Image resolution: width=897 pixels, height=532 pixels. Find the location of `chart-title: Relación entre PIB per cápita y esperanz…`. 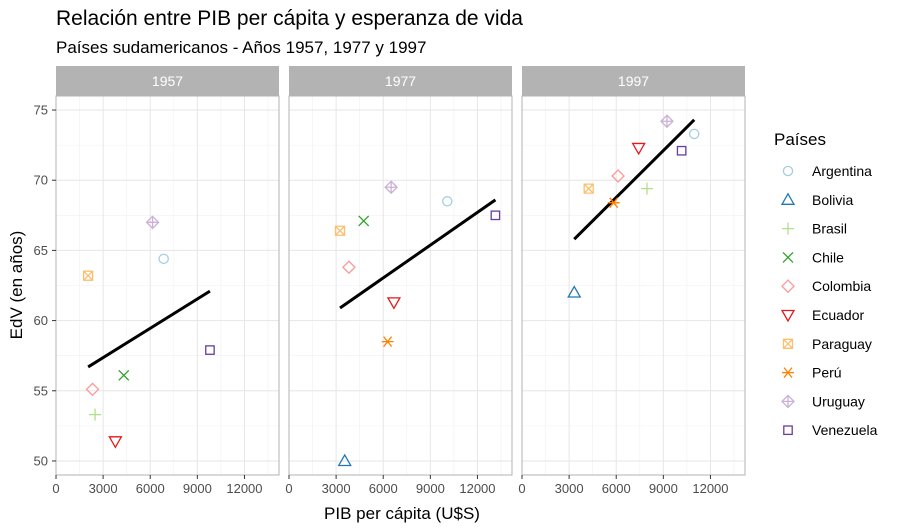

chart-title: Relación entre PIB per cápita y esperanz… is located at coordinates (289, 18).